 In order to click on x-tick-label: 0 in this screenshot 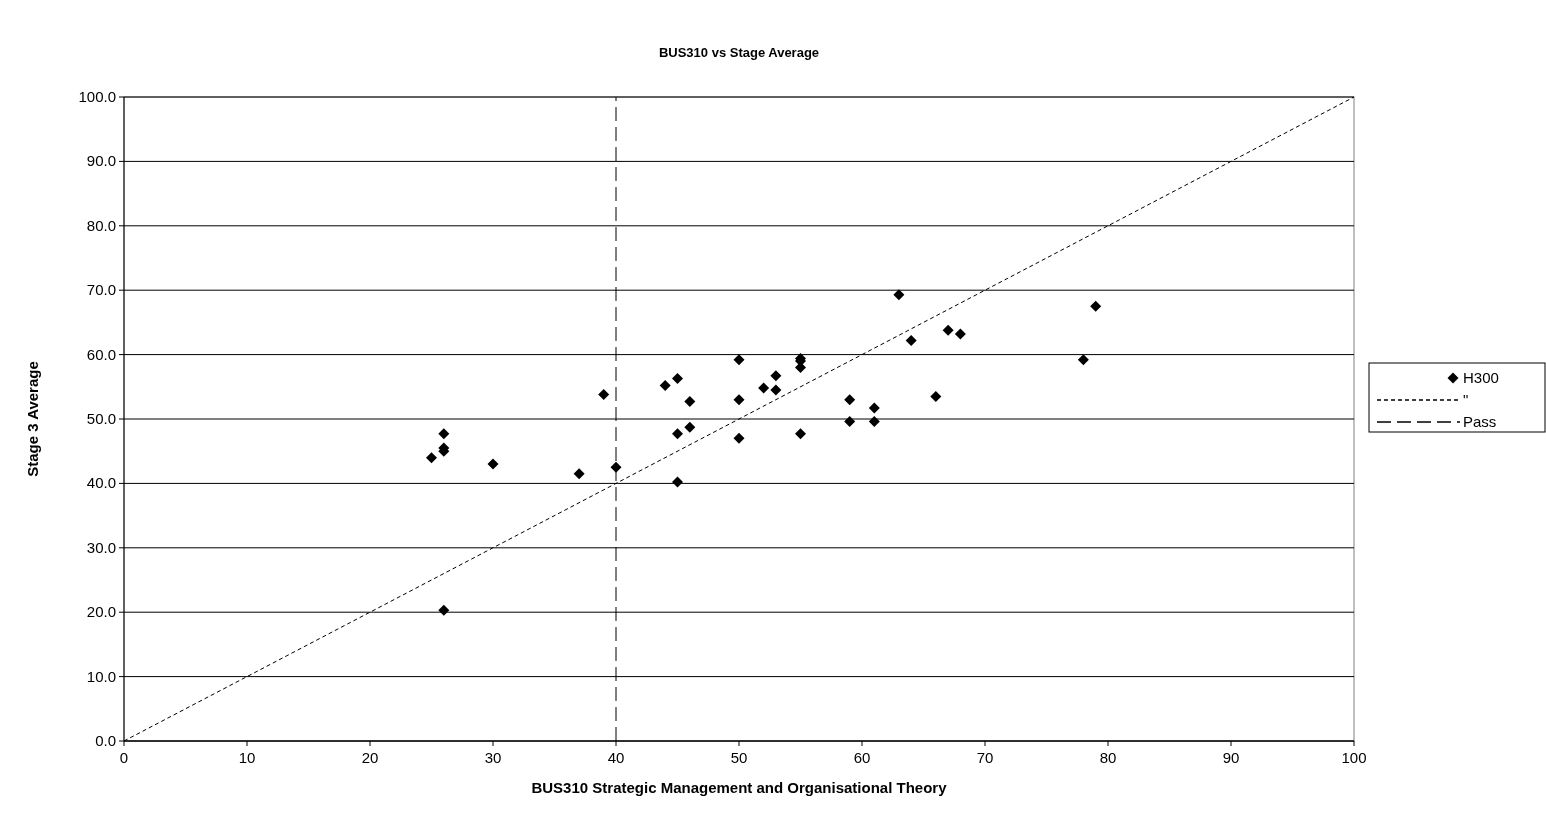, I will do `click(124, 757)`.